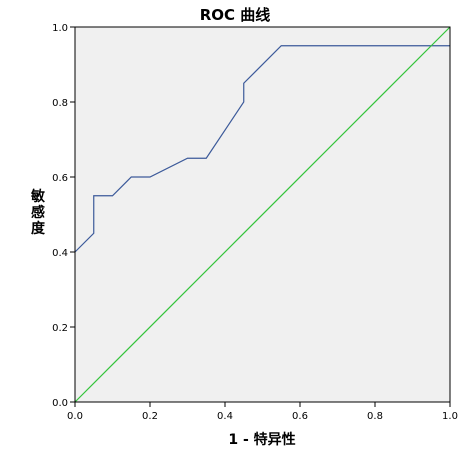 This screenshot has width=476, height=456. Describe the element at coordinates (60, 178) in the screenshot. I see `y-tick-label: 0.6` at that location.